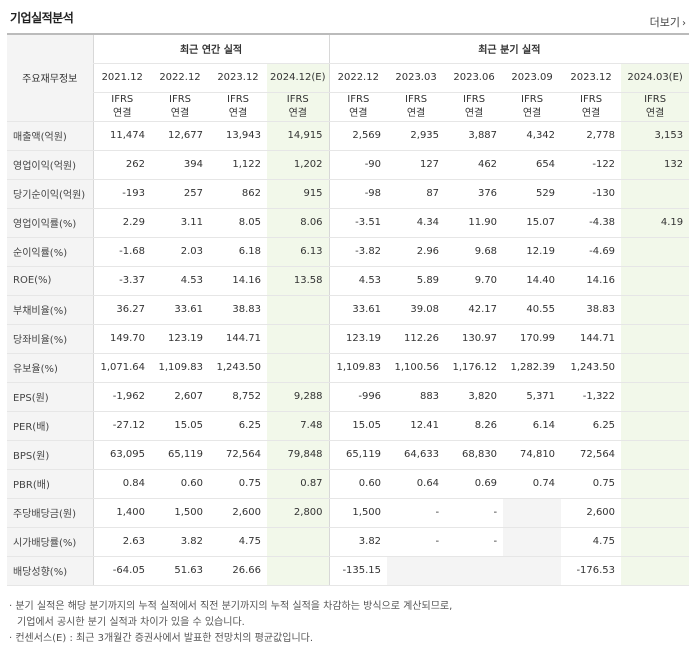 The image size is (694, 648). Describe the element at coordinates (121, 426) in the screenshot. I see `table-cell: -27.12` at that location.